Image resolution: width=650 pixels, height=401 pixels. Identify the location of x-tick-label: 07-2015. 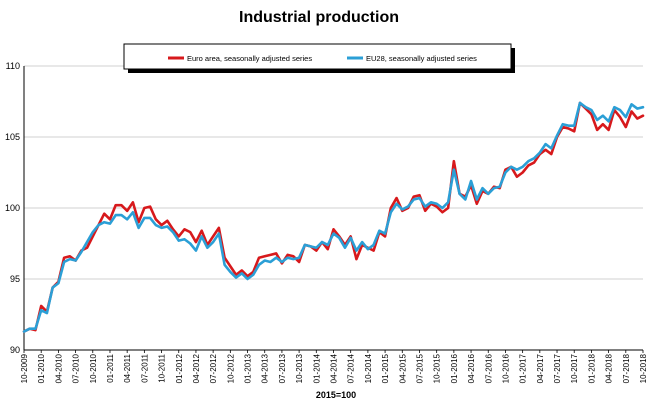
(419, 368).